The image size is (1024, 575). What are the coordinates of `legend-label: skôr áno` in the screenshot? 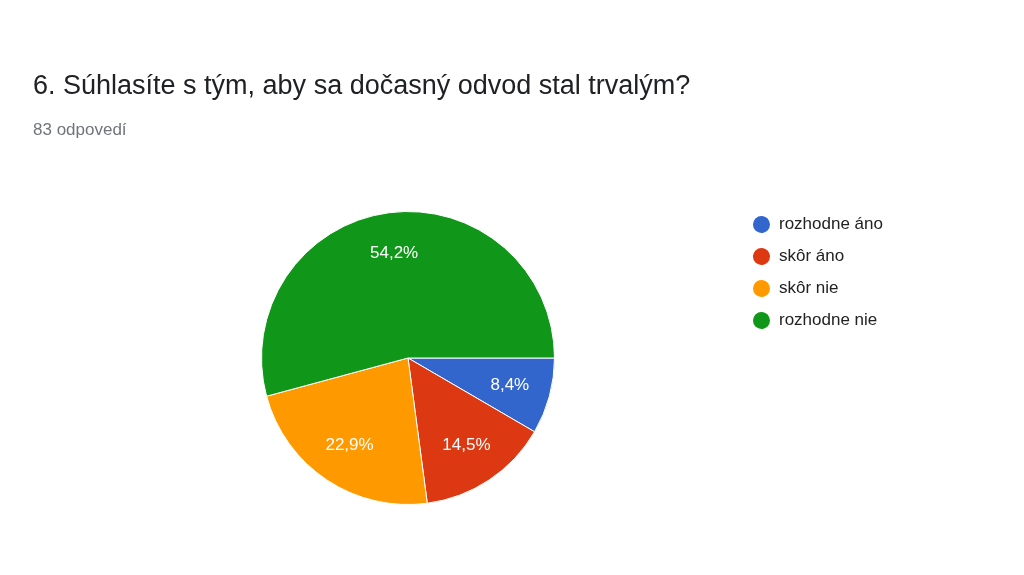 It's located at (812, 256).